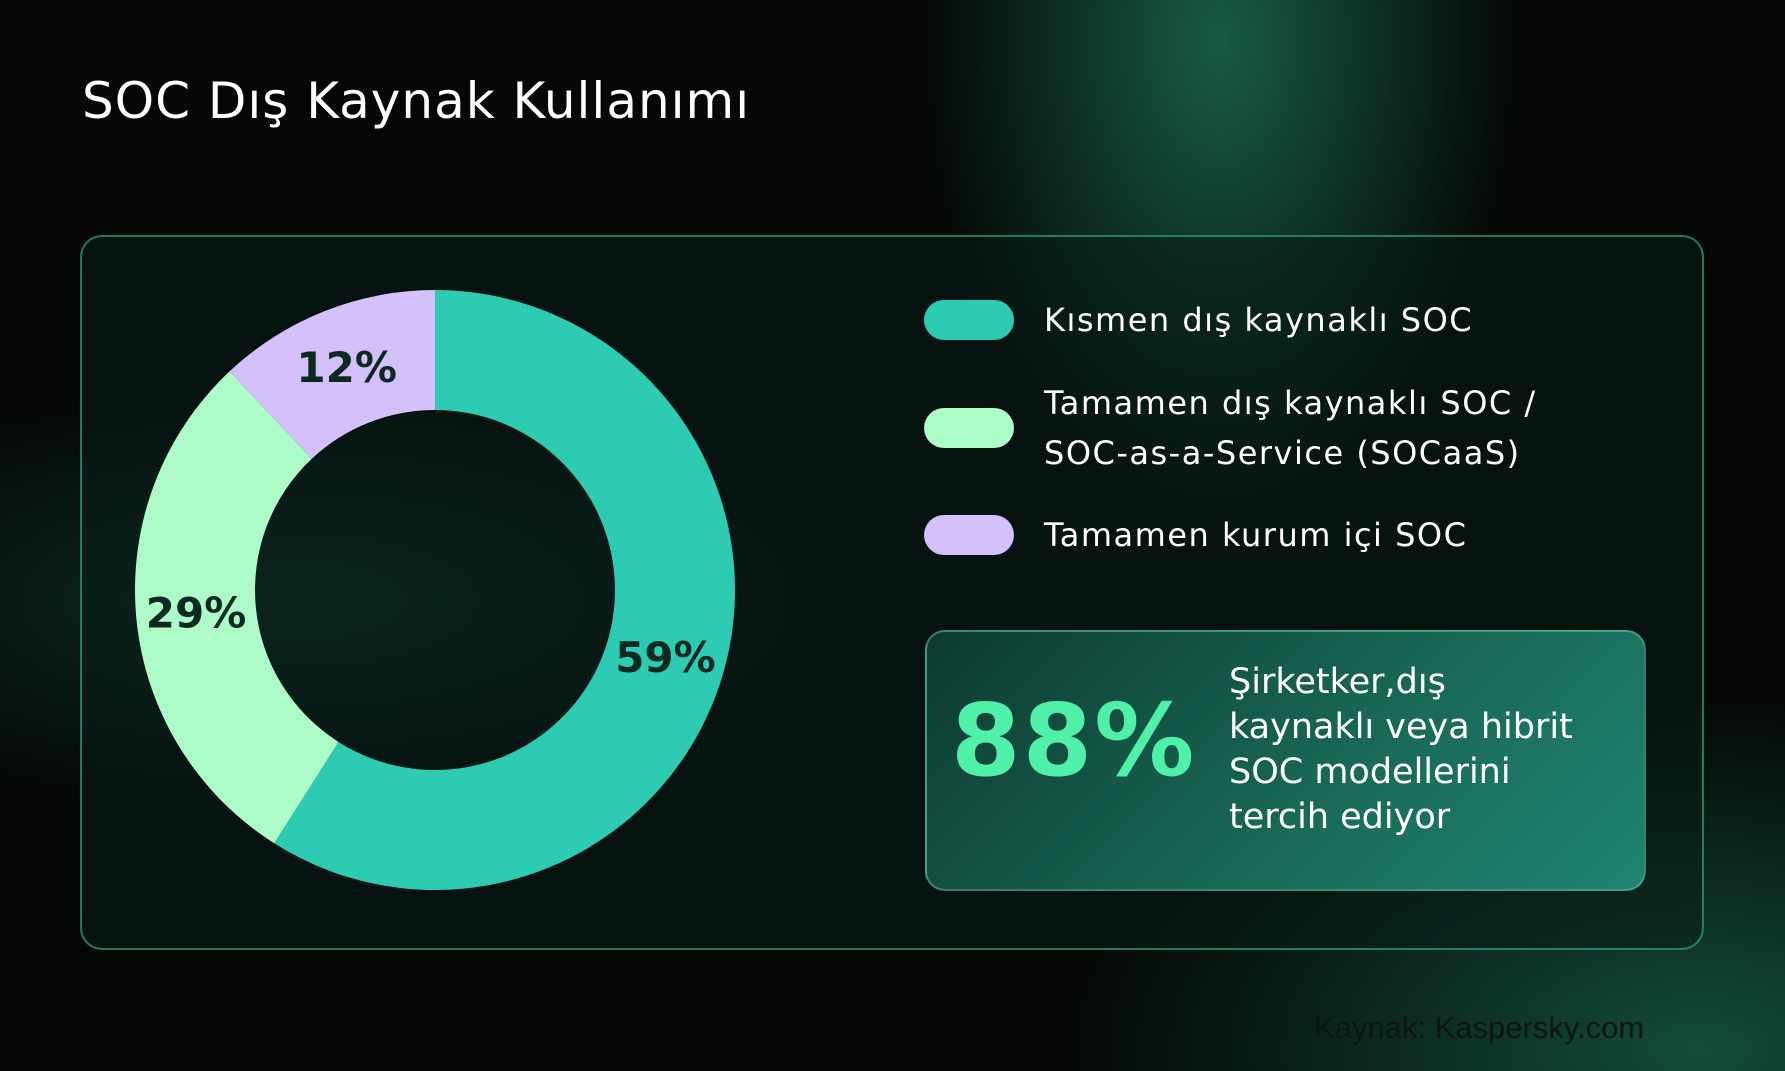 This screenshot has width=1785, height=1071. What do you see at coordinates (1337, 682) in the screenshot?
I see `stat-line: Şirketker,dış` at bounding box center [1337, 682].